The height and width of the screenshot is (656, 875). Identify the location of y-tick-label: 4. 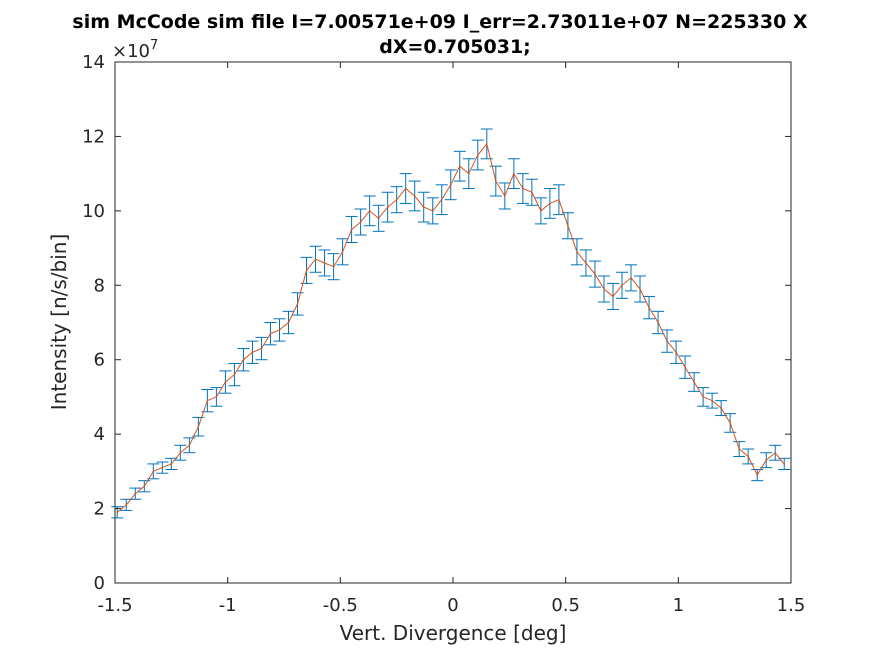
(99, 434).